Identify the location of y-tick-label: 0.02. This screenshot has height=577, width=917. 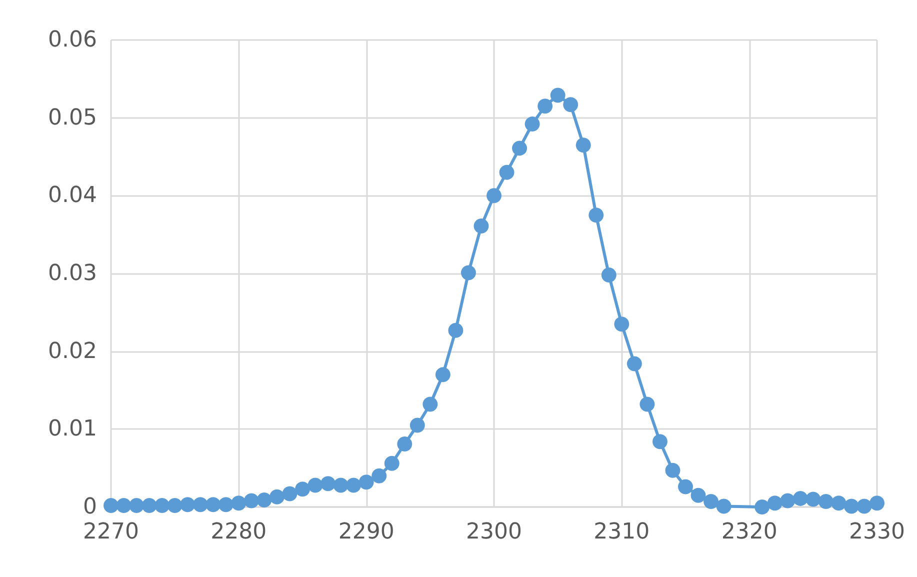
(72, 351).